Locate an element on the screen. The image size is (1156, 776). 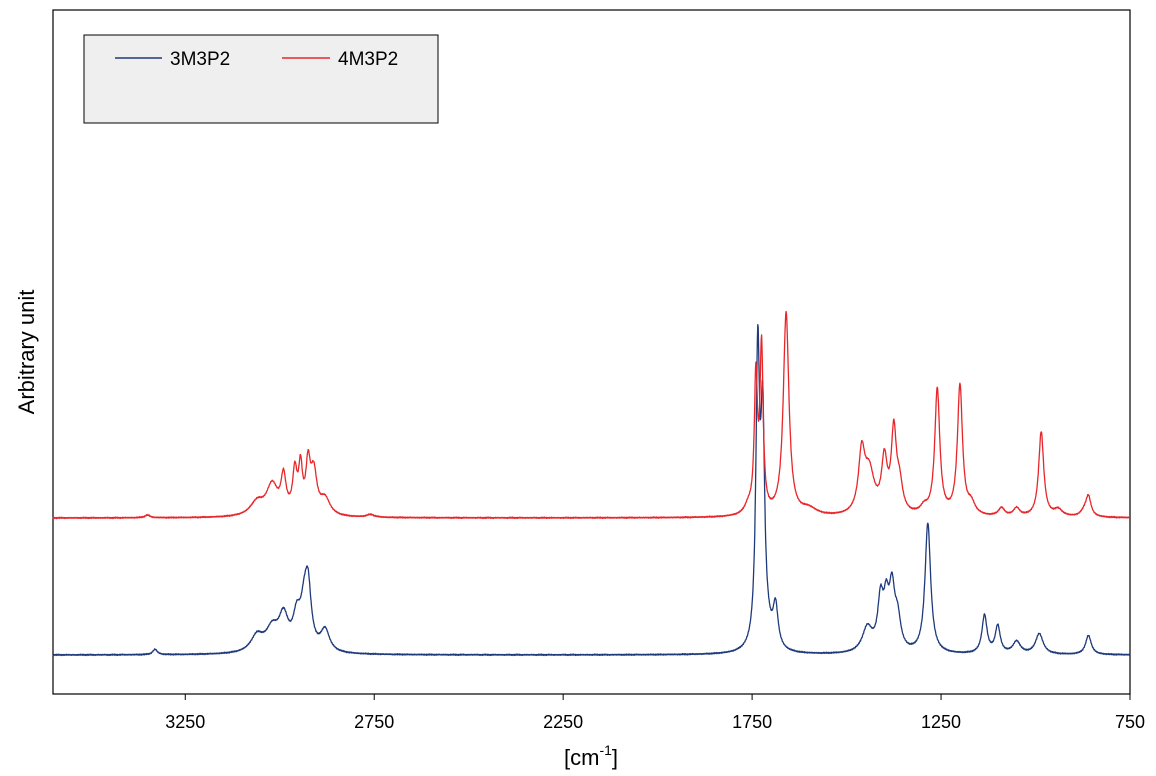
x-axis-label: [cm-1] is located at coordinates (591, 756).